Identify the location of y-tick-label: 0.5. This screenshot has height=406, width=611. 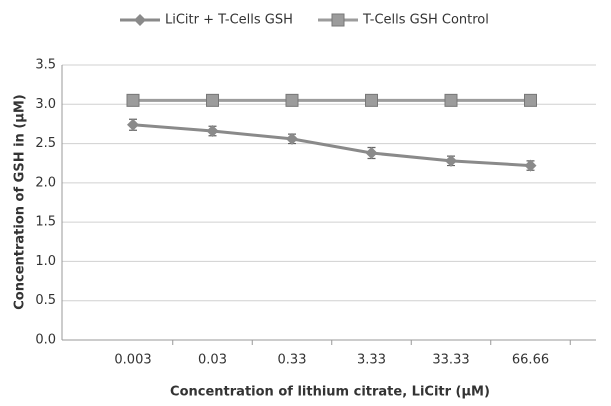
(45, 300).